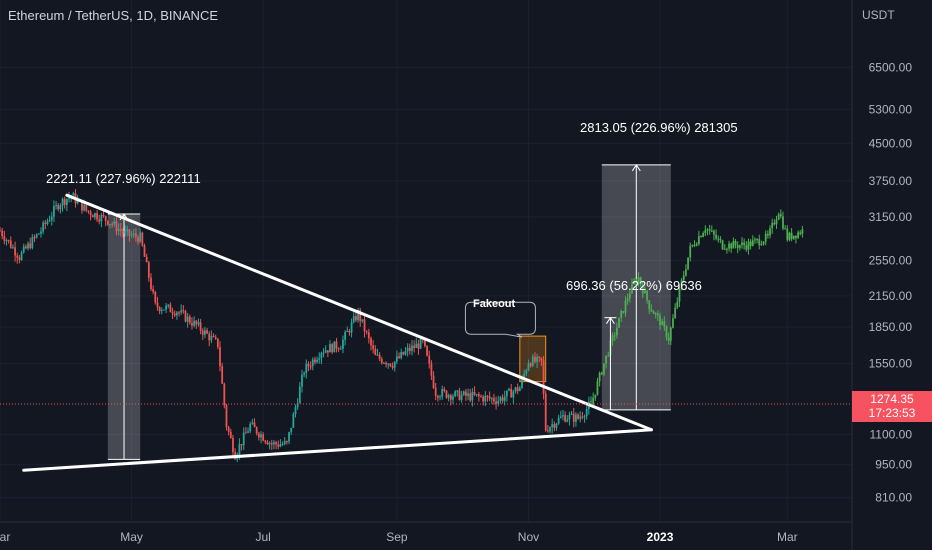  What do you see at coordinates (891, 434) in the screenshot?
I see `y-tick-label: 1100.00` at bounding box center [891, 434].